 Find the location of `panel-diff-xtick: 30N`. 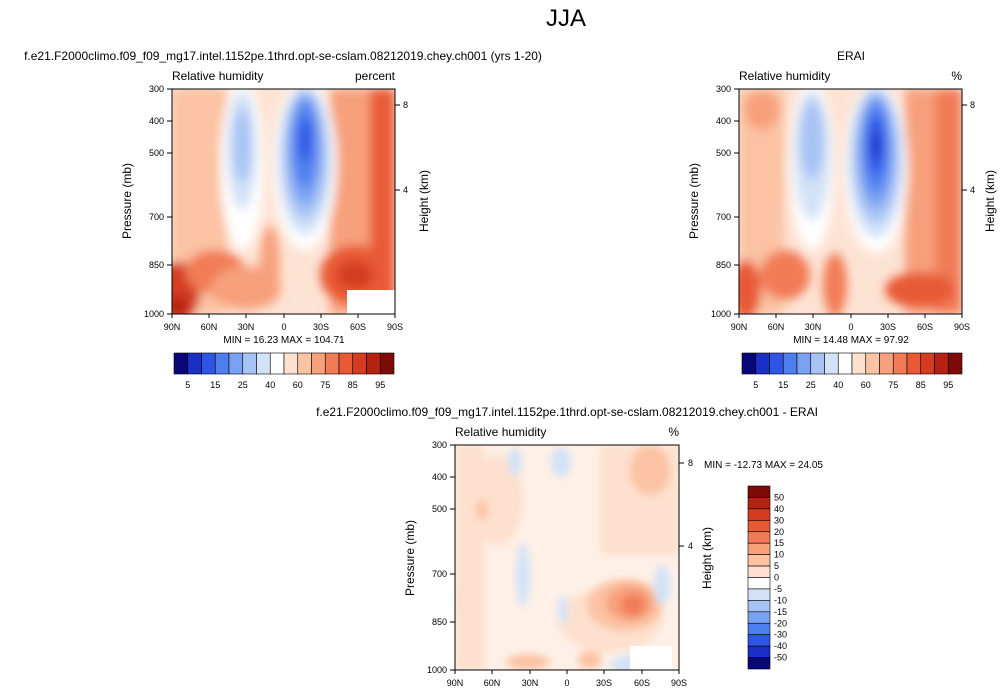

panel-diff-xtick: 30N is located at coordinates (530, 683).